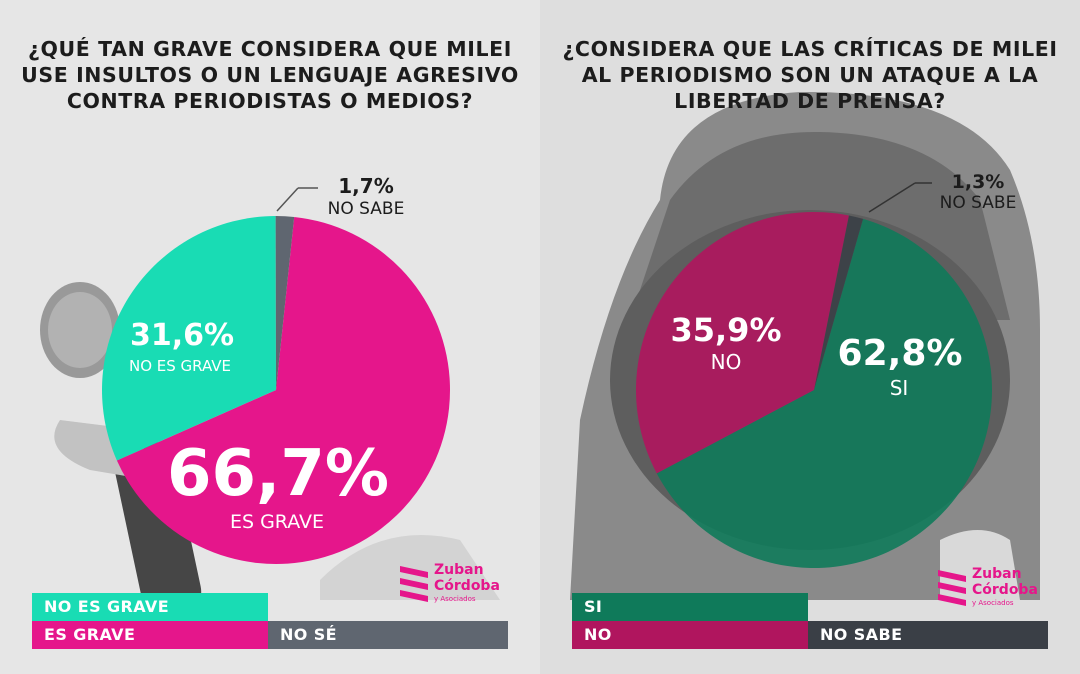 The height and width of the screenshot is (674, 1080). Describe the element at coordinates (690, 635) in the screenshot. I see `legend-no: NO` at that location.